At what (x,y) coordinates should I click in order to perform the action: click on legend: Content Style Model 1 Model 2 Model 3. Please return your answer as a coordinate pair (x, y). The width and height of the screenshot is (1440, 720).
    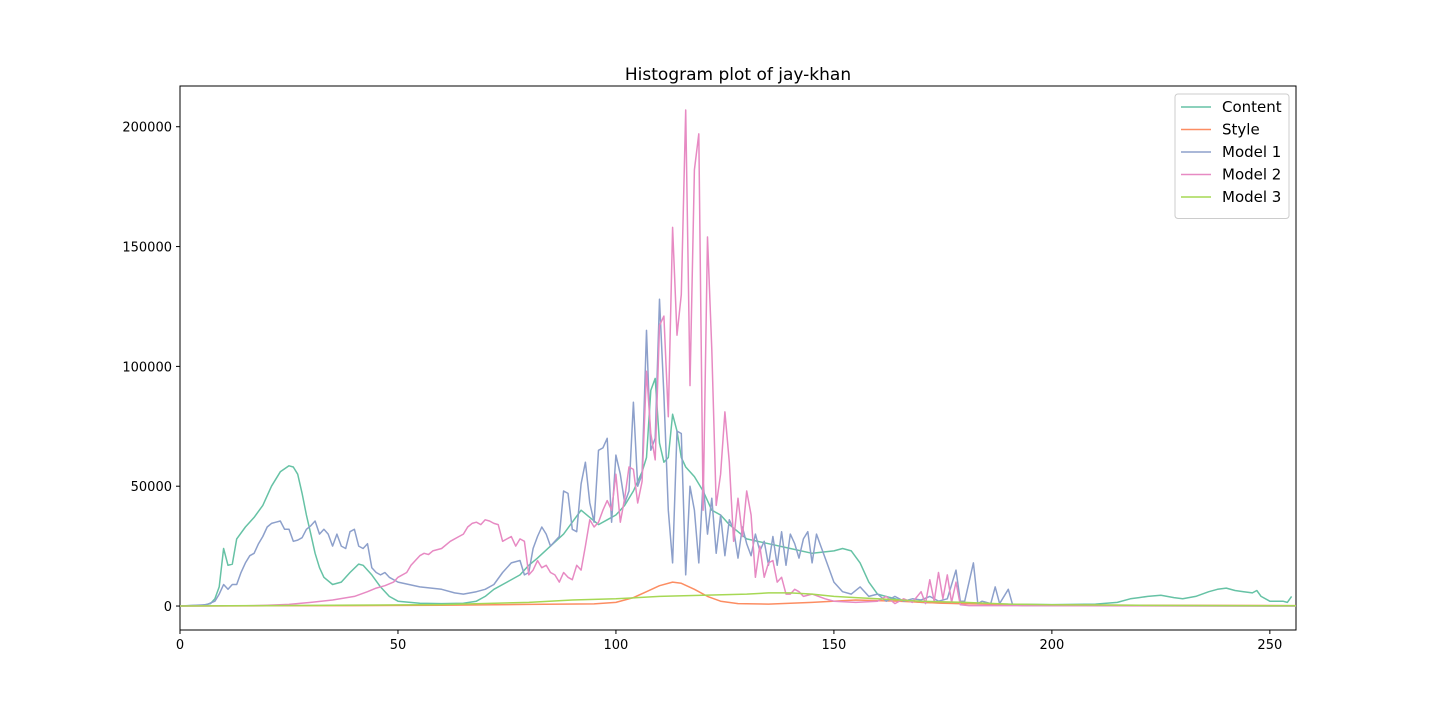
    Looking at the image, I should click on (1232, 156).